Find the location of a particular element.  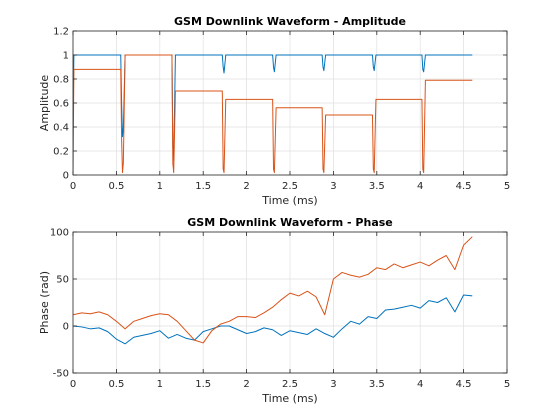

phase-x-tick-label: 1 is located at coordinates (160, 384).